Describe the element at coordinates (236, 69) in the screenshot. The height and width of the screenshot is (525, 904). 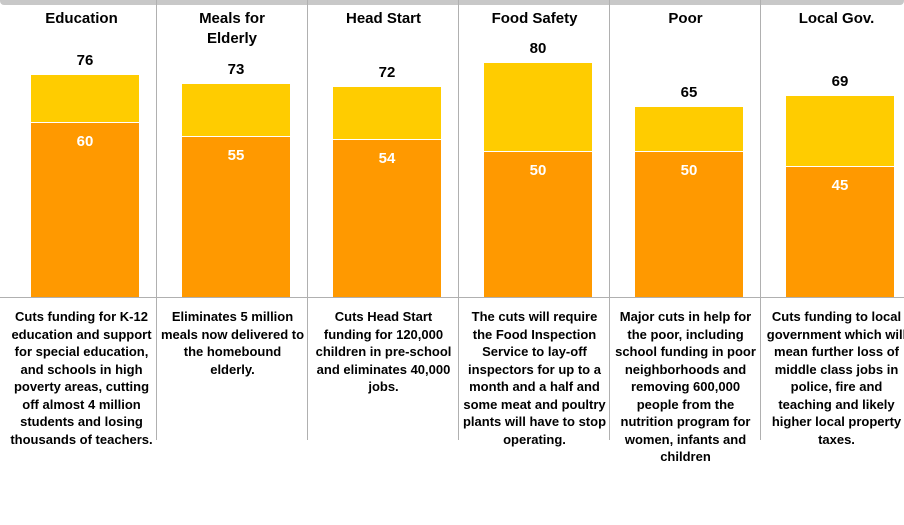
I see `total-label: 73` at that location.